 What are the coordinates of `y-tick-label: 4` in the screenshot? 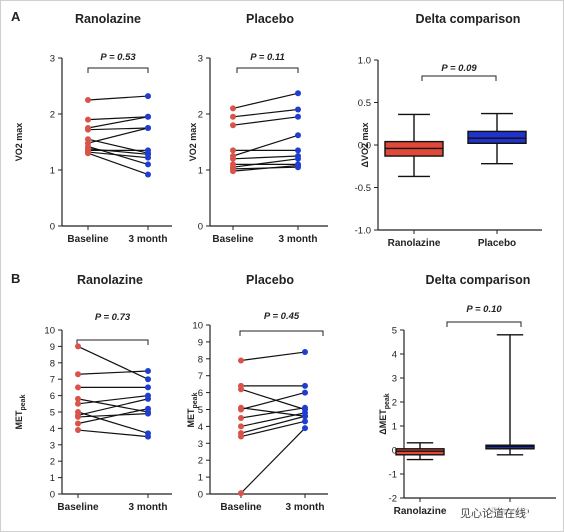 It's located at (200, 427).